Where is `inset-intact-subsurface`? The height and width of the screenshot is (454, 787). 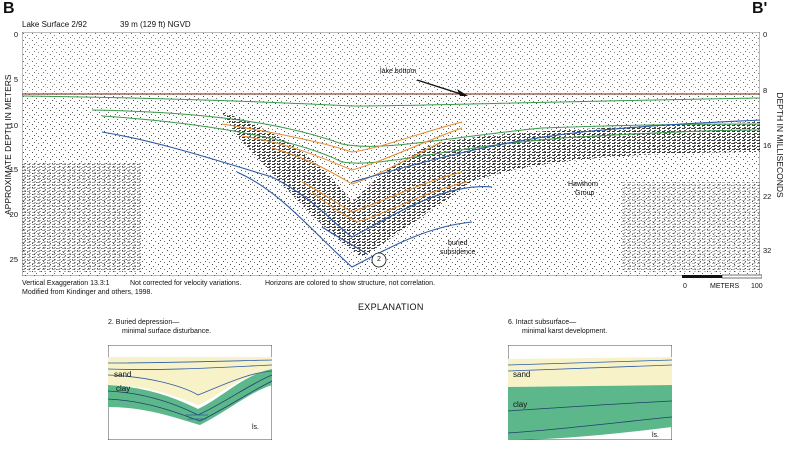 inset-intact-subsurface is located at coordinates (590, 392).